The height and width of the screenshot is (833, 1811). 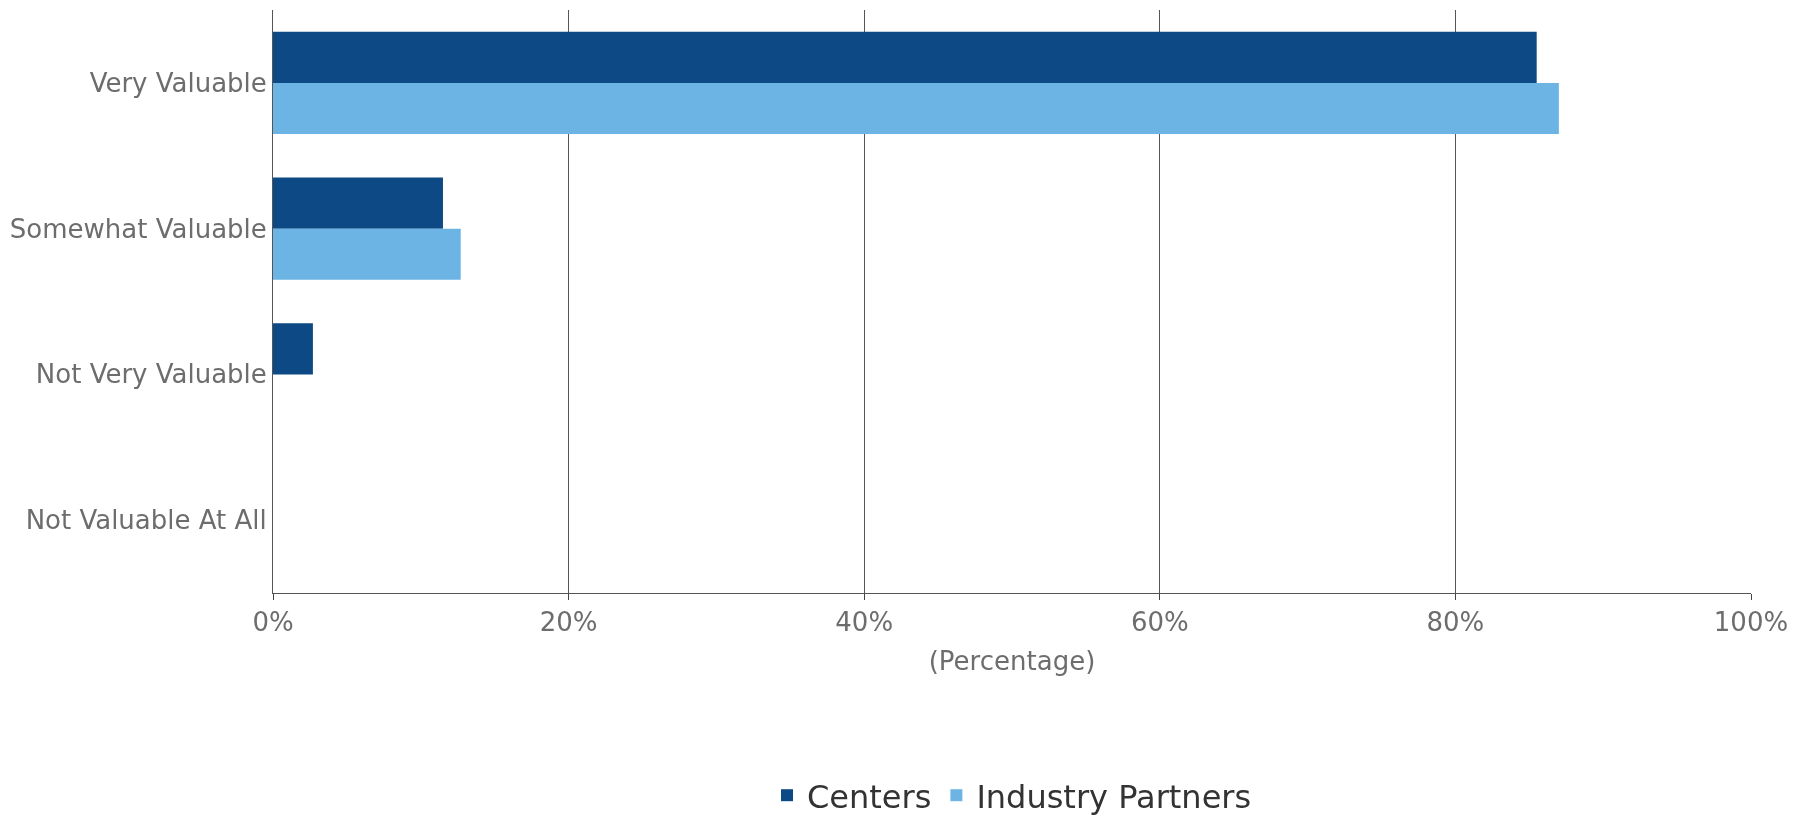 What do you see at coordinates (151, 374) in the screenshot?
I see `y-tick-label: Not Very Valuable` at bounding box center [151, 374].